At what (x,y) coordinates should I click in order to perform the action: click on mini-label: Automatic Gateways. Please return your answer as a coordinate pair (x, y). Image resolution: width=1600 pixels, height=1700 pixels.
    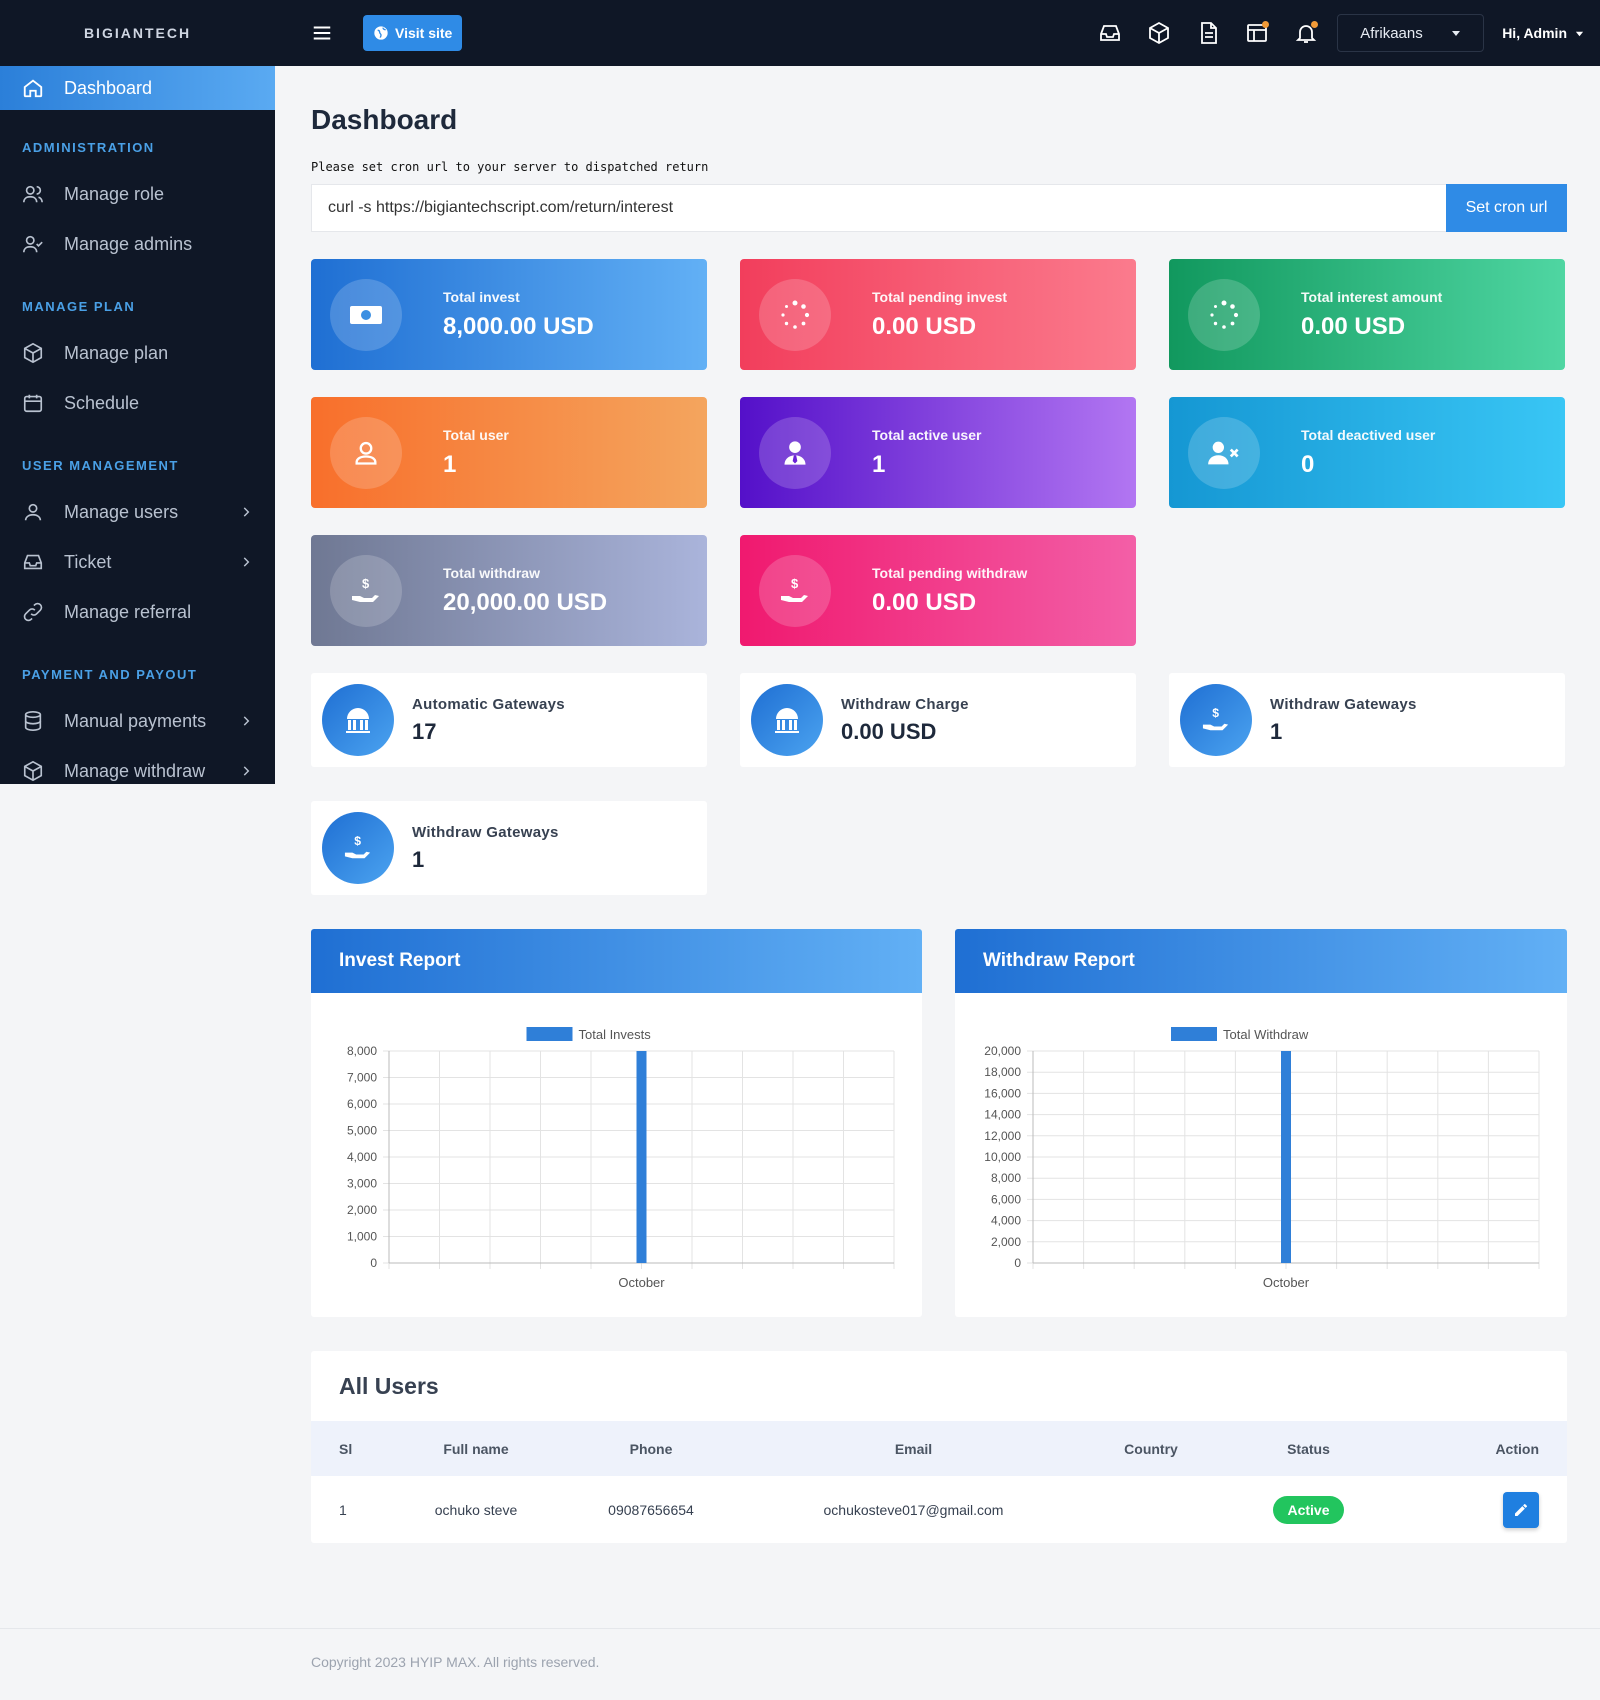
    Looking at the image, I should click on (488, 704).